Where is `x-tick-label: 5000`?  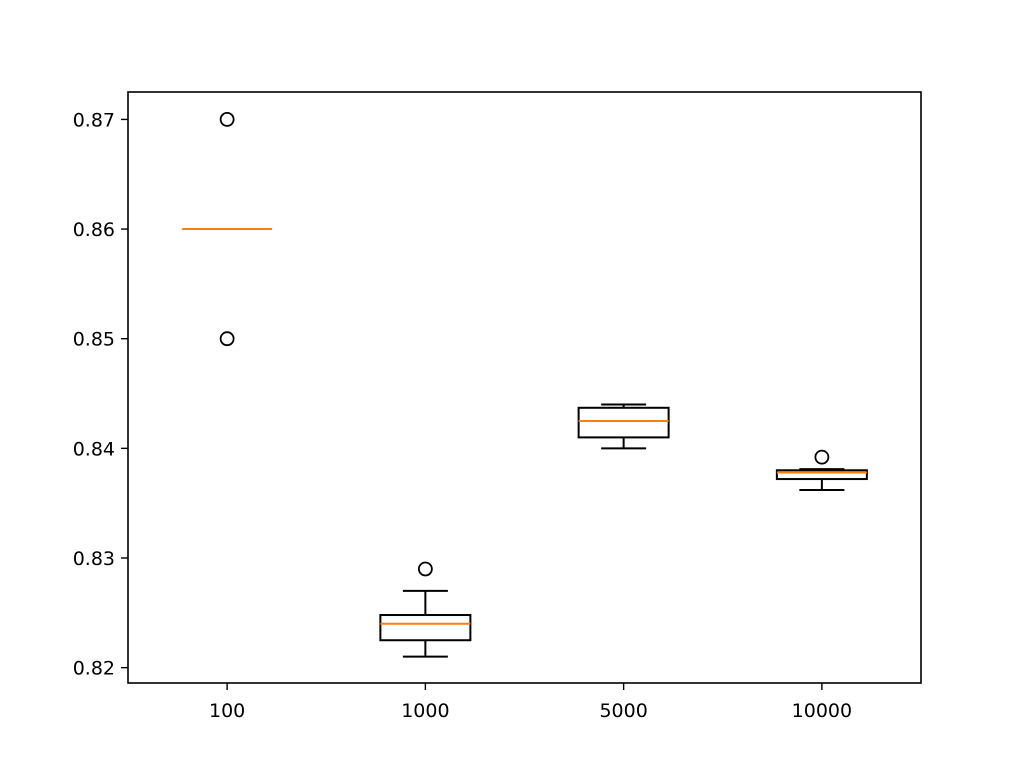 x-tick-label: 5000 is located at coordinates (623, 711).